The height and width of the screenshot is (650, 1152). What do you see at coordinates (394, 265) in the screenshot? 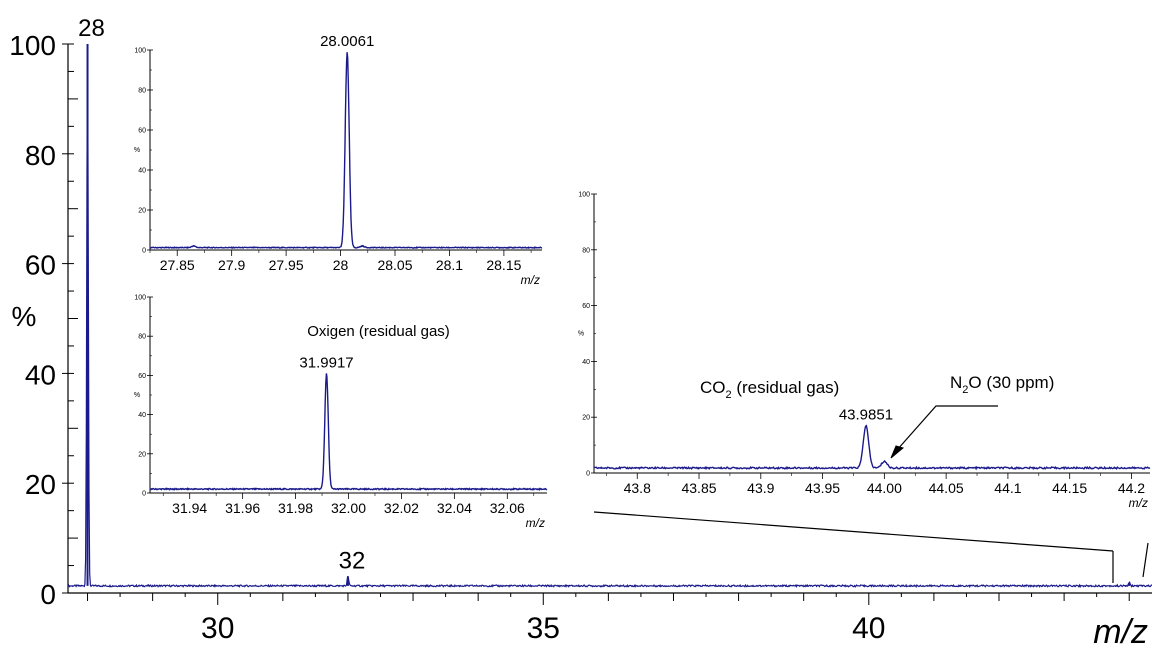
I see `inset-x-tick-label: 28.05` at bounding box center [394, 265].